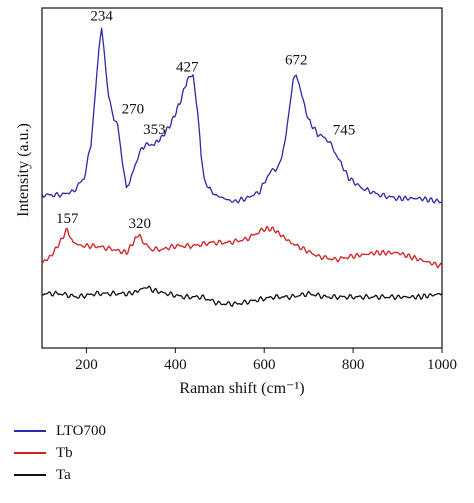 This screenshot has height=503, width=474. Describe the element at coordinates (67, 219) in the screenshot. I see `peak-label: 157` at that location.